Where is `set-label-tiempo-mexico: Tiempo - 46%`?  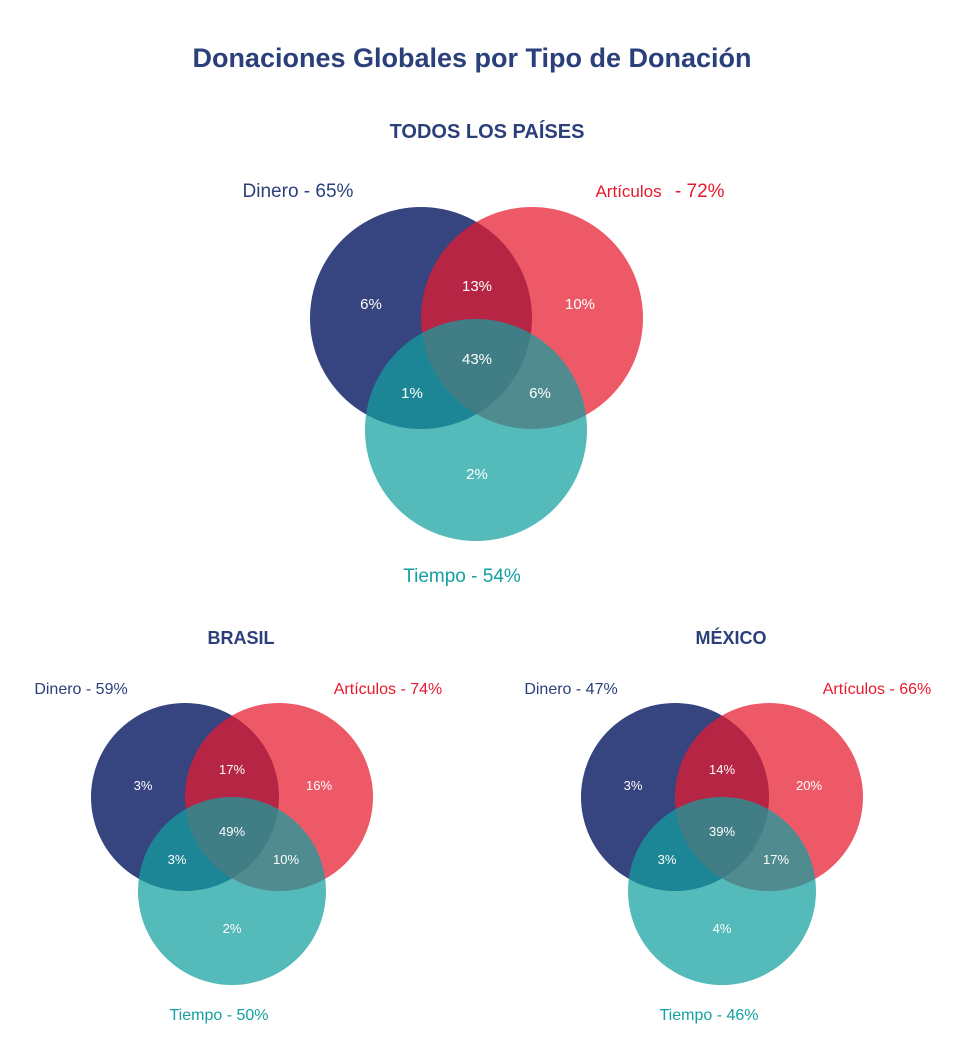 set-label-tiempo-mexico: Tiempo - 46% is located at coordinates (709, 1015).